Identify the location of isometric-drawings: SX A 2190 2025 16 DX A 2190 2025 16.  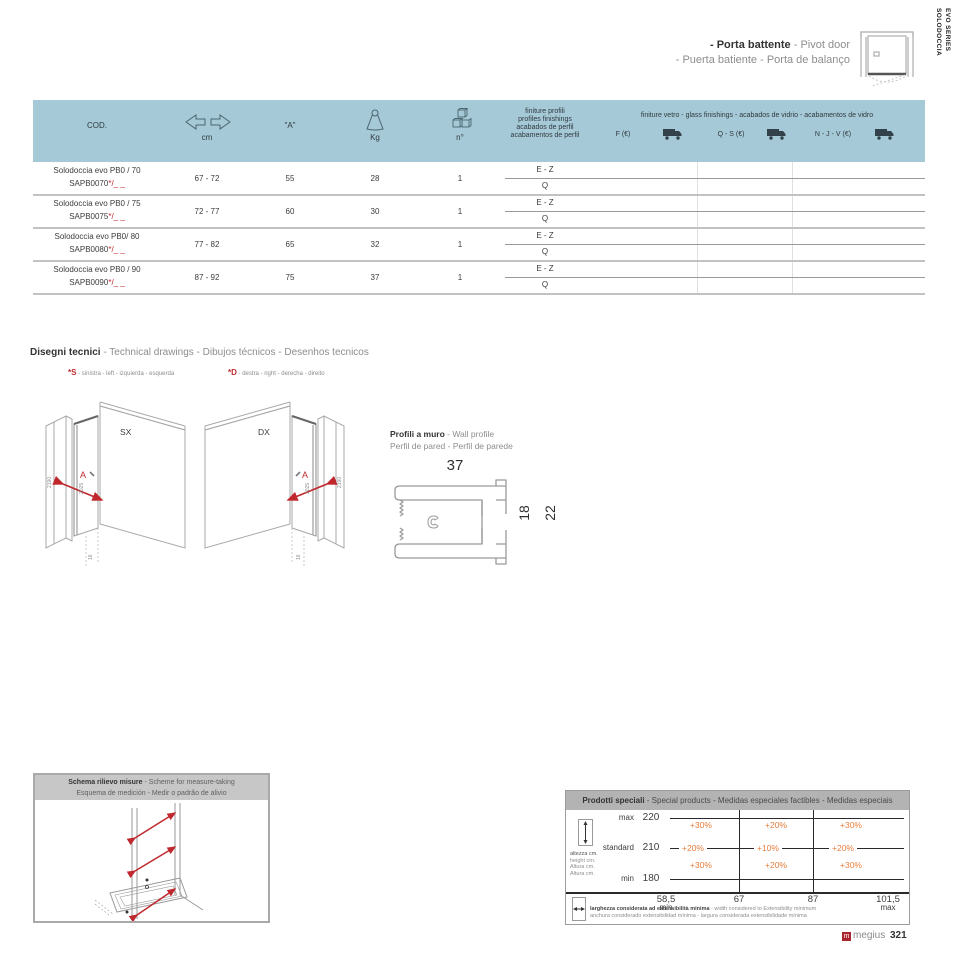
(195, 483).